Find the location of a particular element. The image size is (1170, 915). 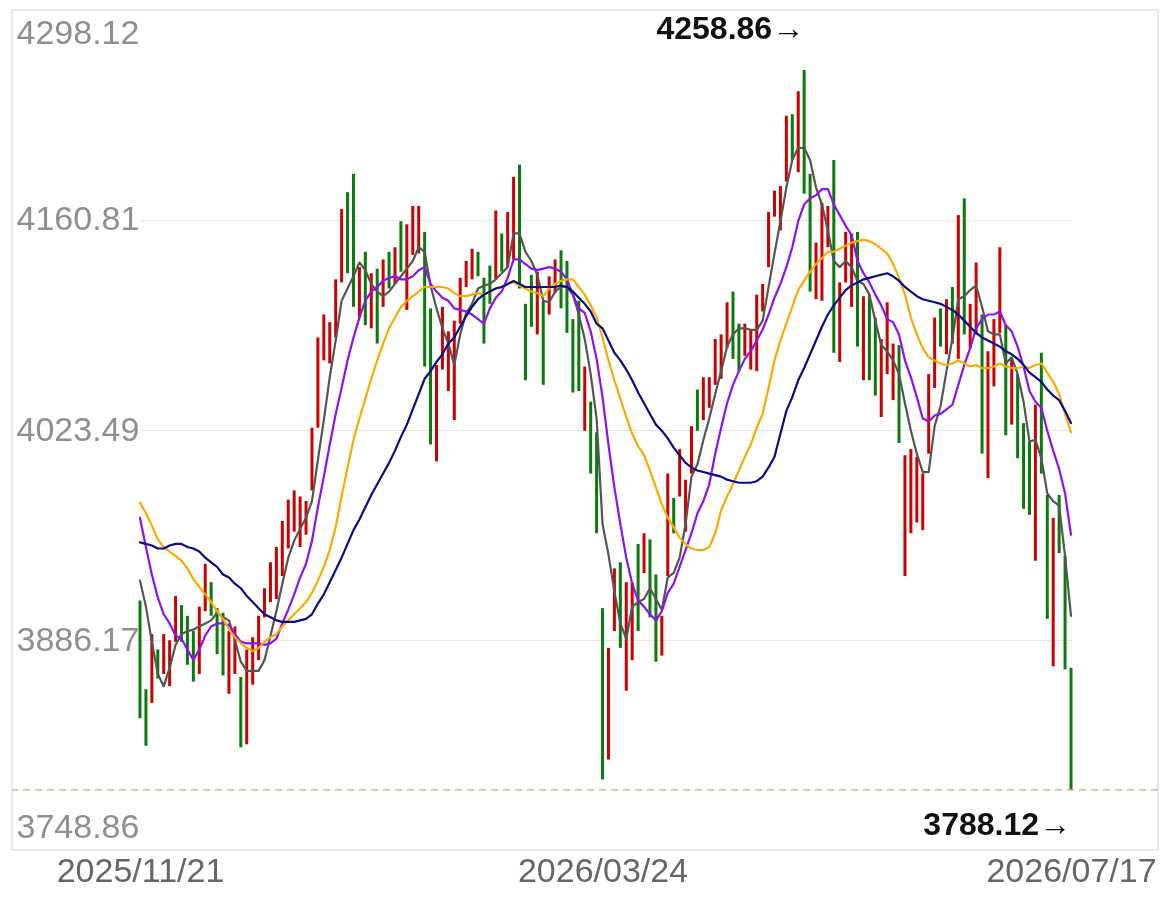

annotation: 4258.86→ is located at coordinates (730, 28).